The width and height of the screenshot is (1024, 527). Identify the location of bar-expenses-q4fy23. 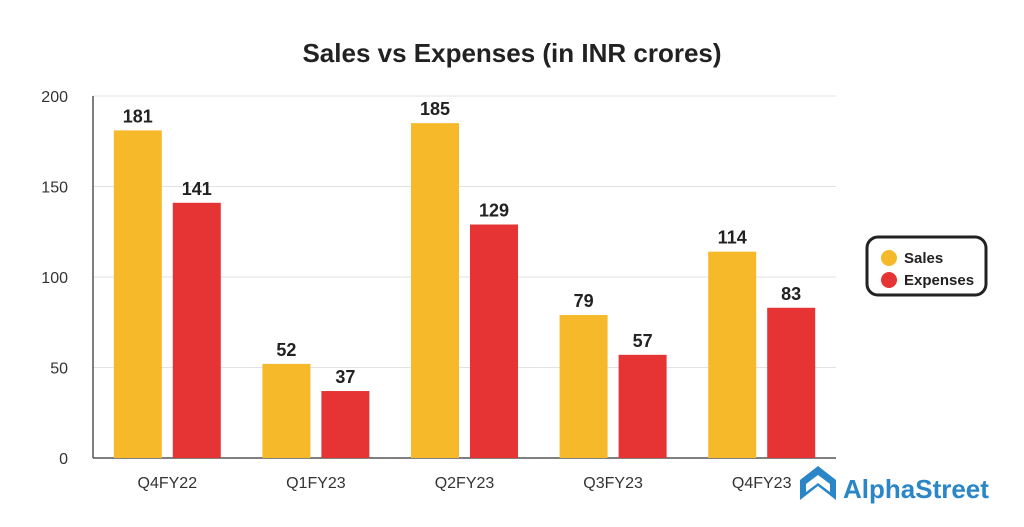
(791, 382).